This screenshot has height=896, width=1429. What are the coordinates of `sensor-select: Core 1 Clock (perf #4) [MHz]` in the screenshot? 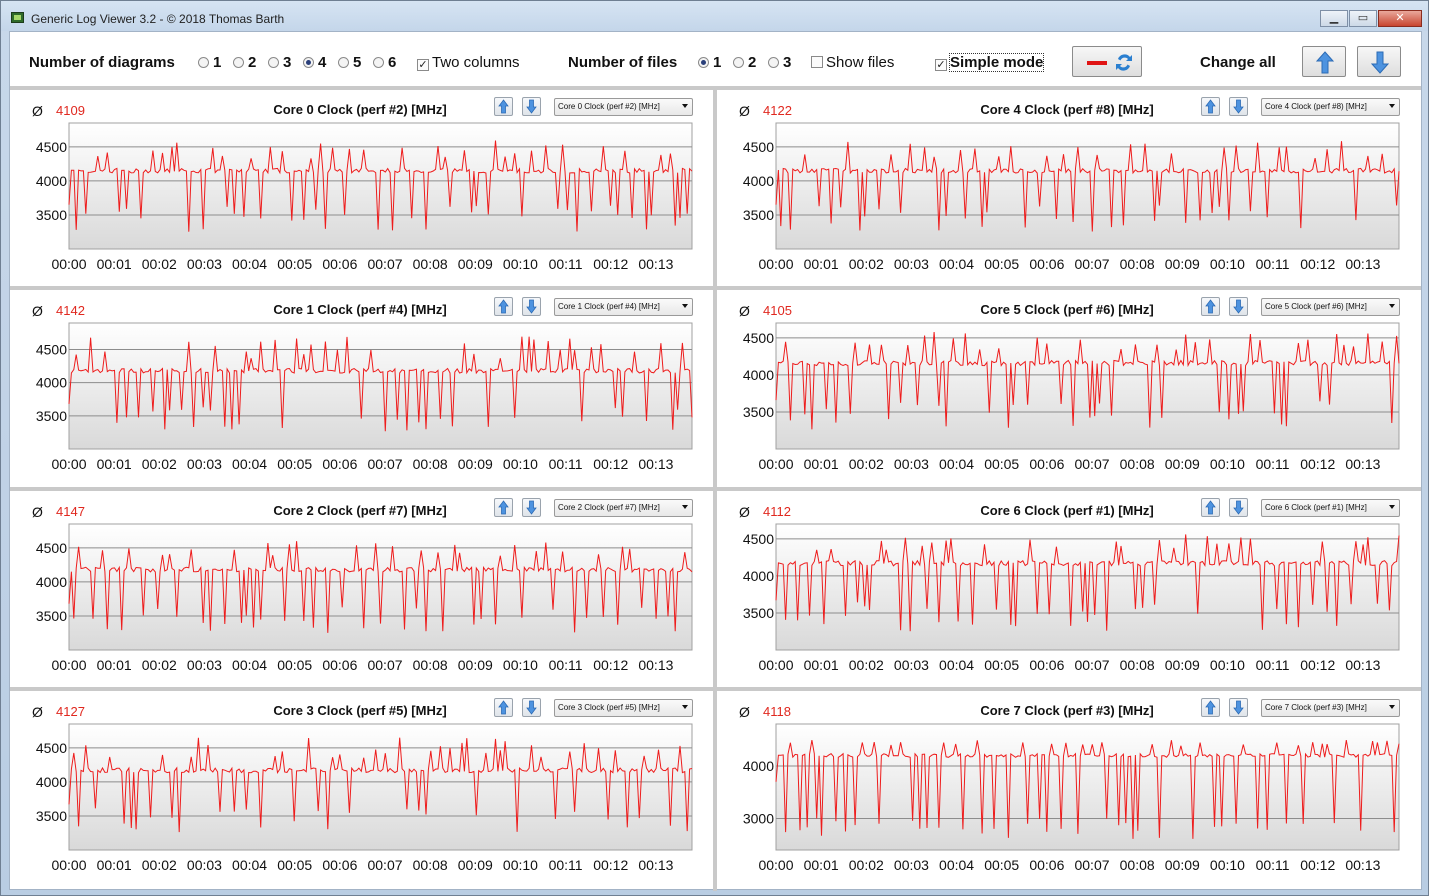 It's located at (623, 307).